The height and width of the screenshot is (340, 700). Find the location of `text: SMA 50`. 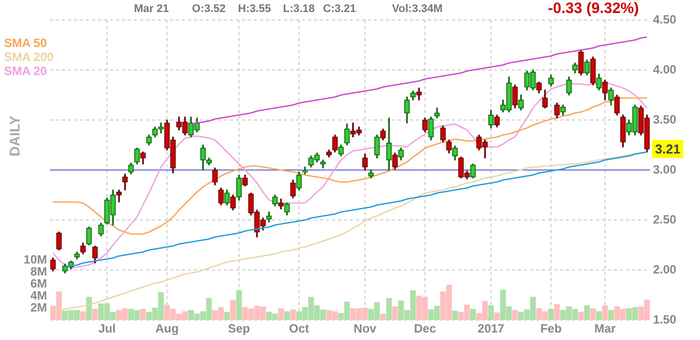

text: SMA 50 is located at coordinates (25, 43).